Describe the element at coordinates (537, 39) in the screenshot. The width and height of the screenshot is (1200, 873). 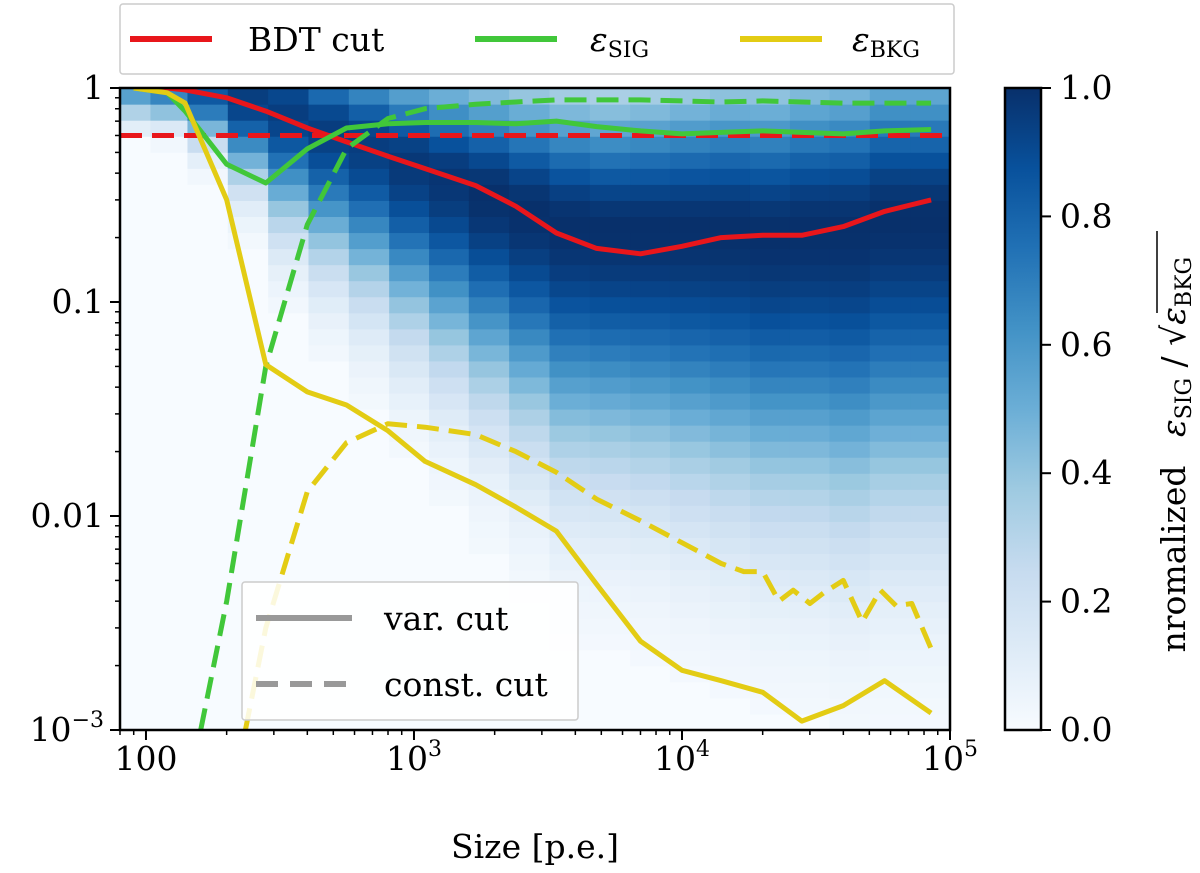
I see `legend-top: BDT cut εSIG εBKG` at that location.